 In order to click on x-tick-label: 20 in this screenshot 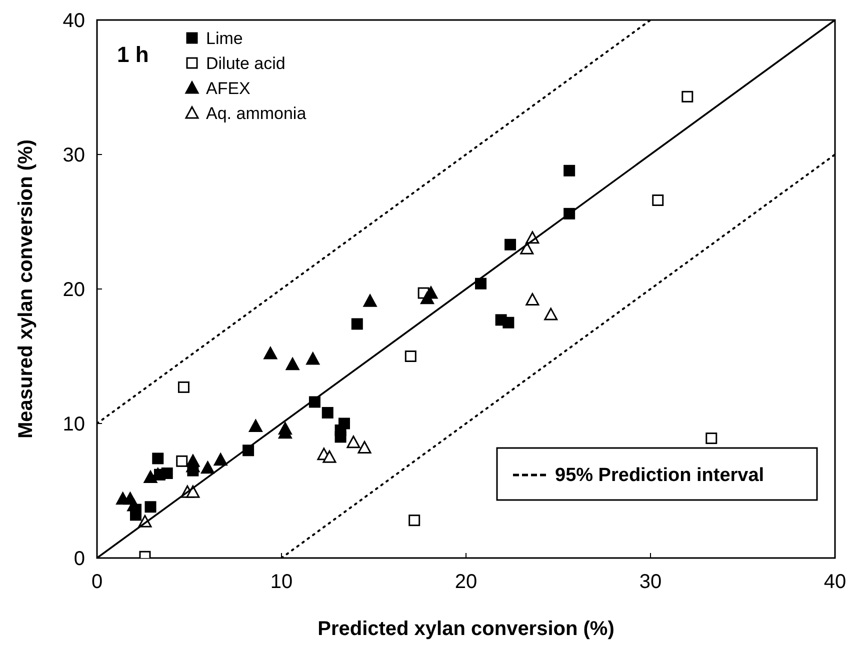, I will do `click(466, 582)`.